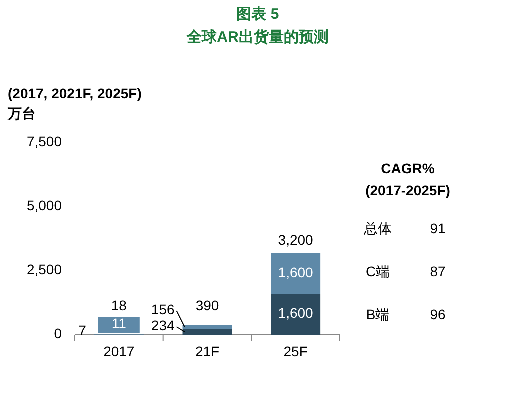 The height and width of the screenshot is (405, 516). Describe the element at coordinates (44, 206) in the screenshot. I see `y-tick-label: 5,000` at that location.